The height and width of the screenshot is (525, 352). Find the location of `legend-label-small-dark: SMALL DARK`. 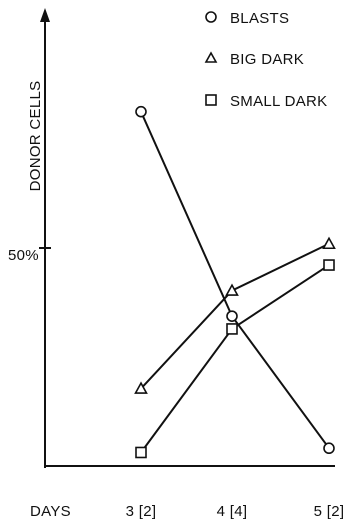

legend-label-small-dark: SMALL DARK is located at coordinates (278, 101).